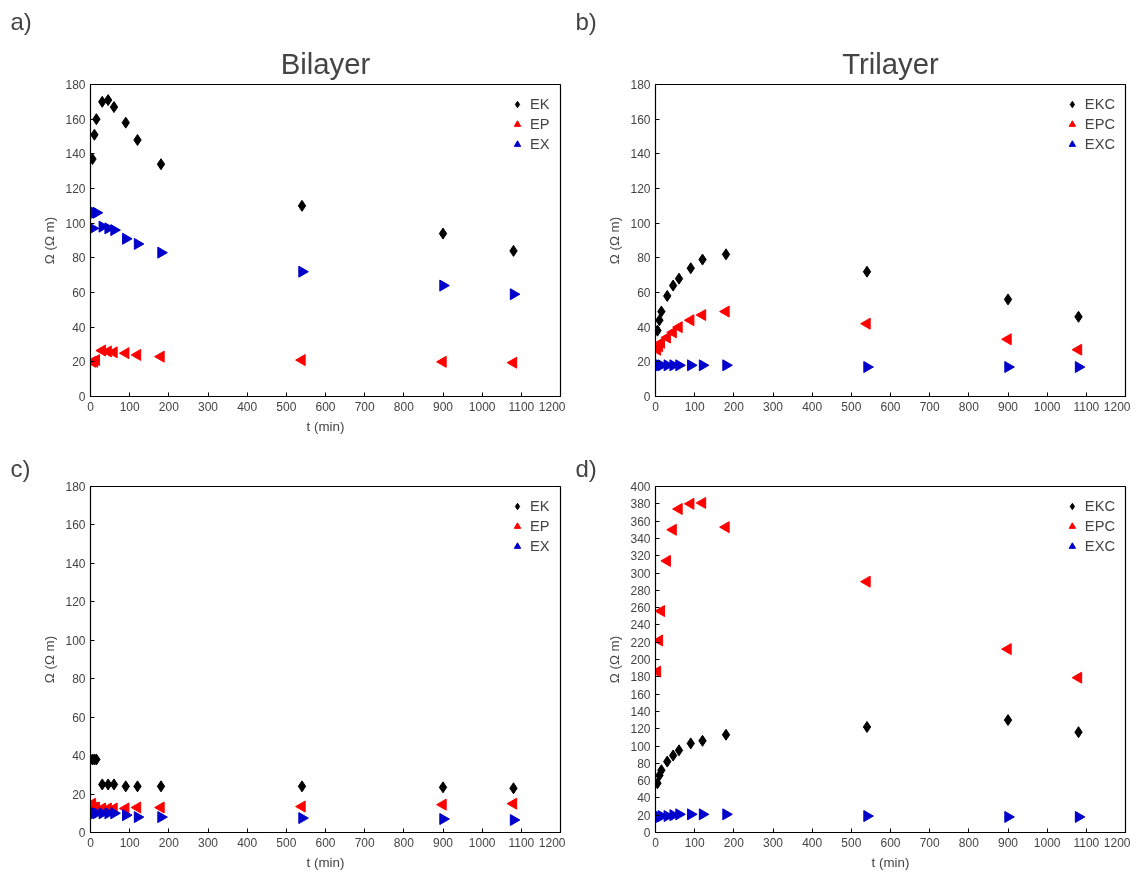  What do you see at coordinates (640, 573) in the screenshot?
I see `y-tick-label: 300` at bounding box center [640, 573].